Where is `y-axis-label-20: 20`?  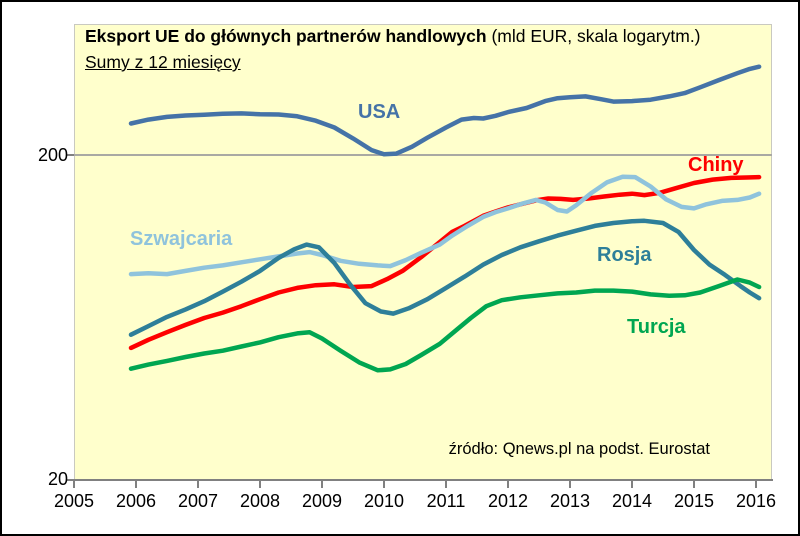
y-axis-label-20: 20 is located at coordinates (57, 479).